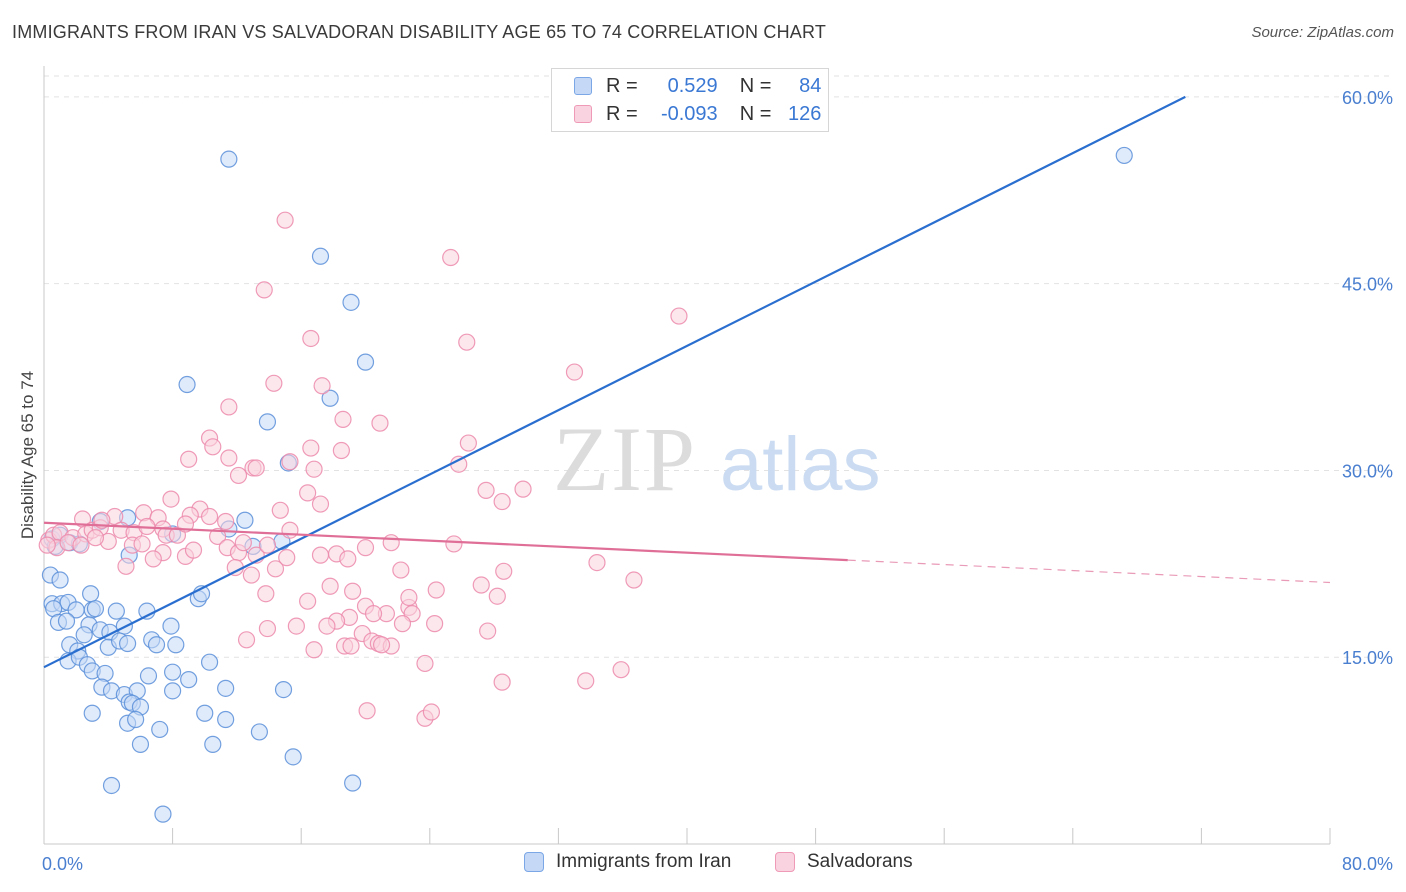 The image size is (1406, 892). What do you see at coordinates (690, 100) in the screenshot?
I see `stats-legend: R = 0.529 N = 84 R = -0.093 N = 126` at bounding box center [690, 100].